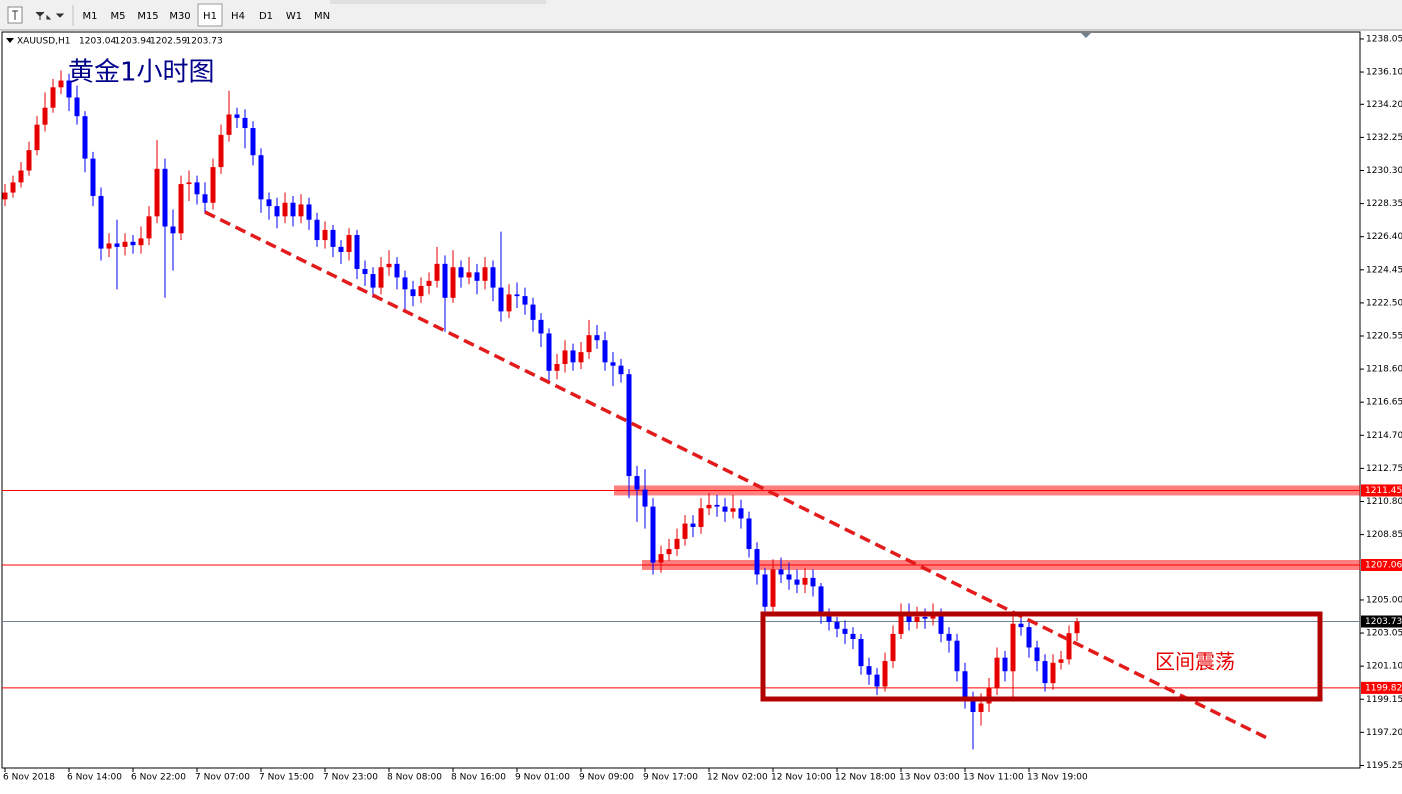 The width and height of the screenshot is (1402, 794). I want to click on timeframe-label: D1, so click(266, 16).